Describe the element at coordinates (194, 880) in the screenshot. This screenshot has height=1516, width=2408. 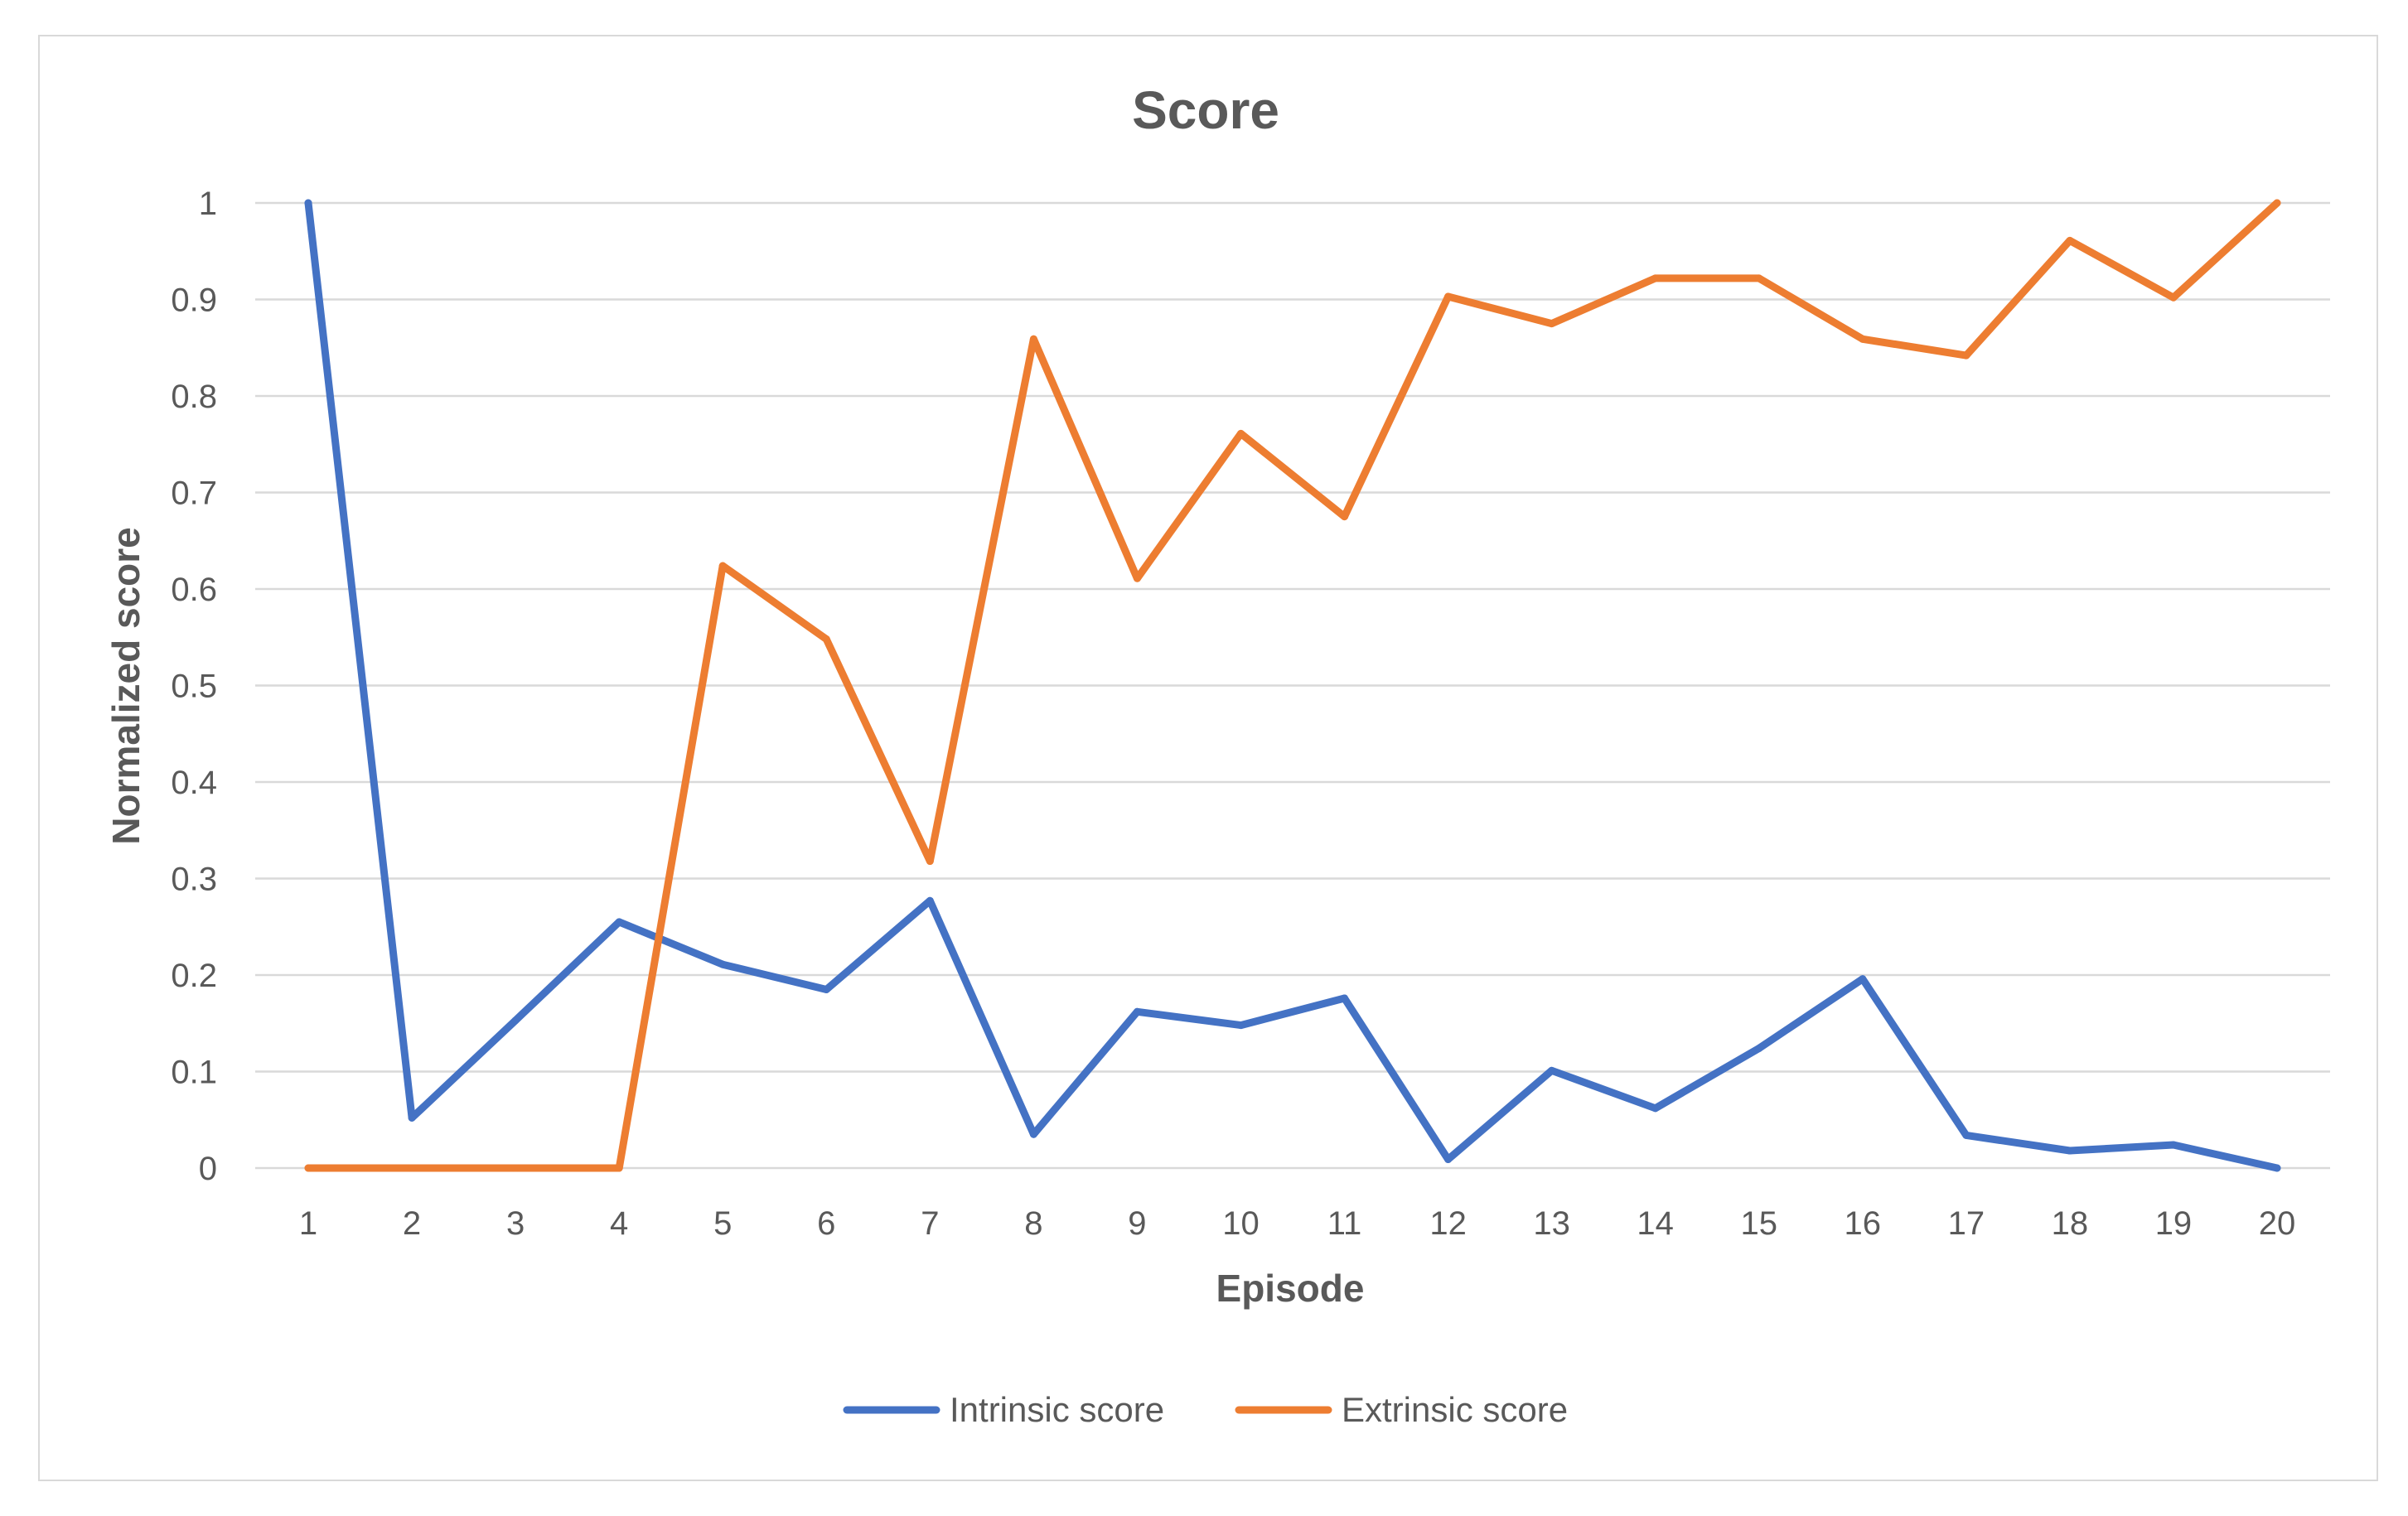
I see `y-tick-label: 0.3` at that location.